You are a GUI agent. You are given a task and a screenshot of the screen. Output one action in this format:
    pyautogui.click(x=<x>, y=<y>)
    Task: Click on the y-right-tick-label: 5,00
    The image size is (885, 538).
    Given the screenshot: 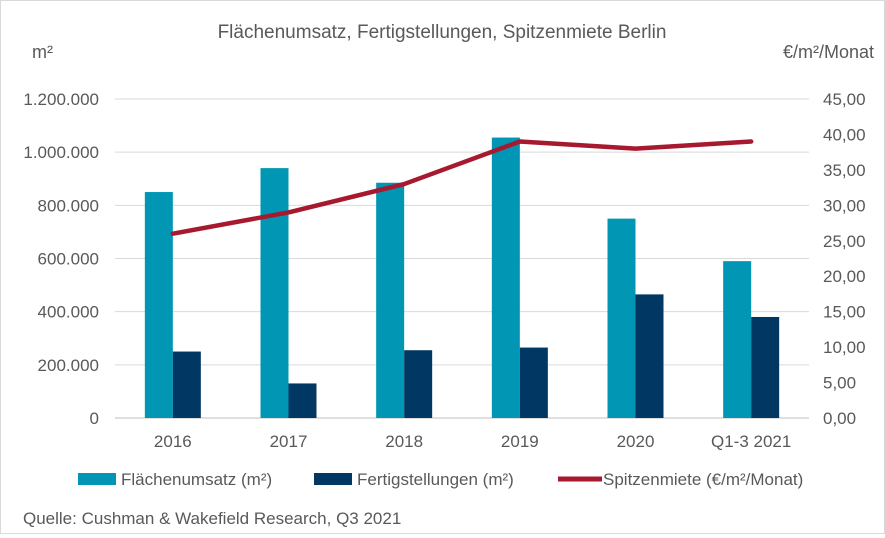 What is the action you would take?
    pyautogui.click(x=839, y=383)
    